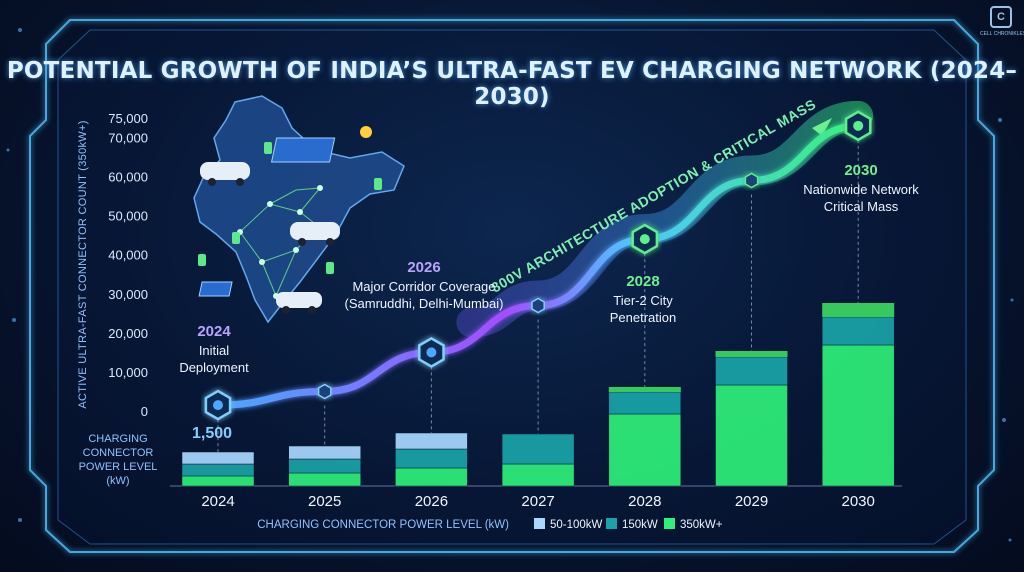 This screenshot has height=572, width=1024. Describe the element at coordinates (128, 177) in the screenshot. I see `y-tick-label: 60,000` at that location.